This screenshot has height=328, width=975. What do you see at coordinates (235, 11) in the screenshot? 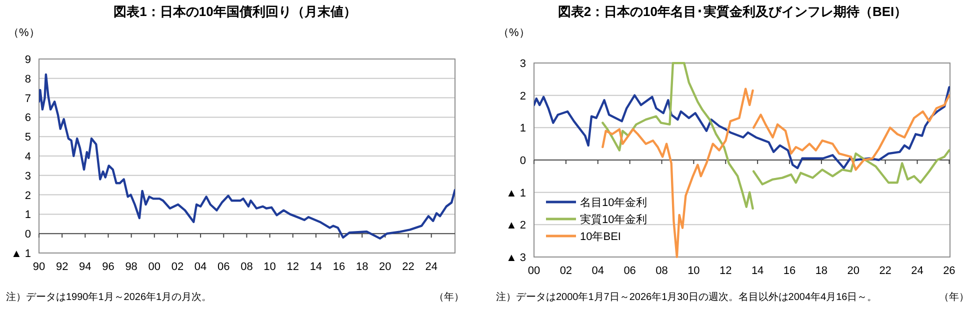
I see `chart-title: 図表1：日本の10年国債利回り（月末値）` at bounding box center [235, 11].